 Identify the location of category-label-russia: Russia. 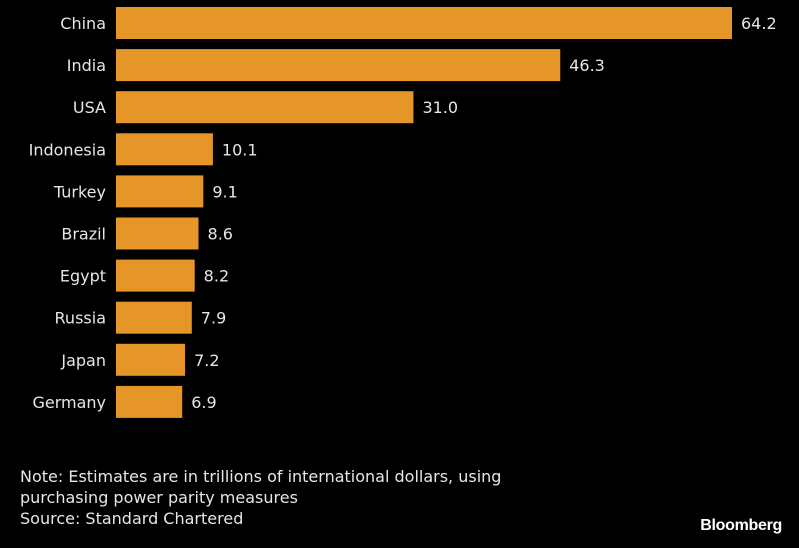
(80, 318).